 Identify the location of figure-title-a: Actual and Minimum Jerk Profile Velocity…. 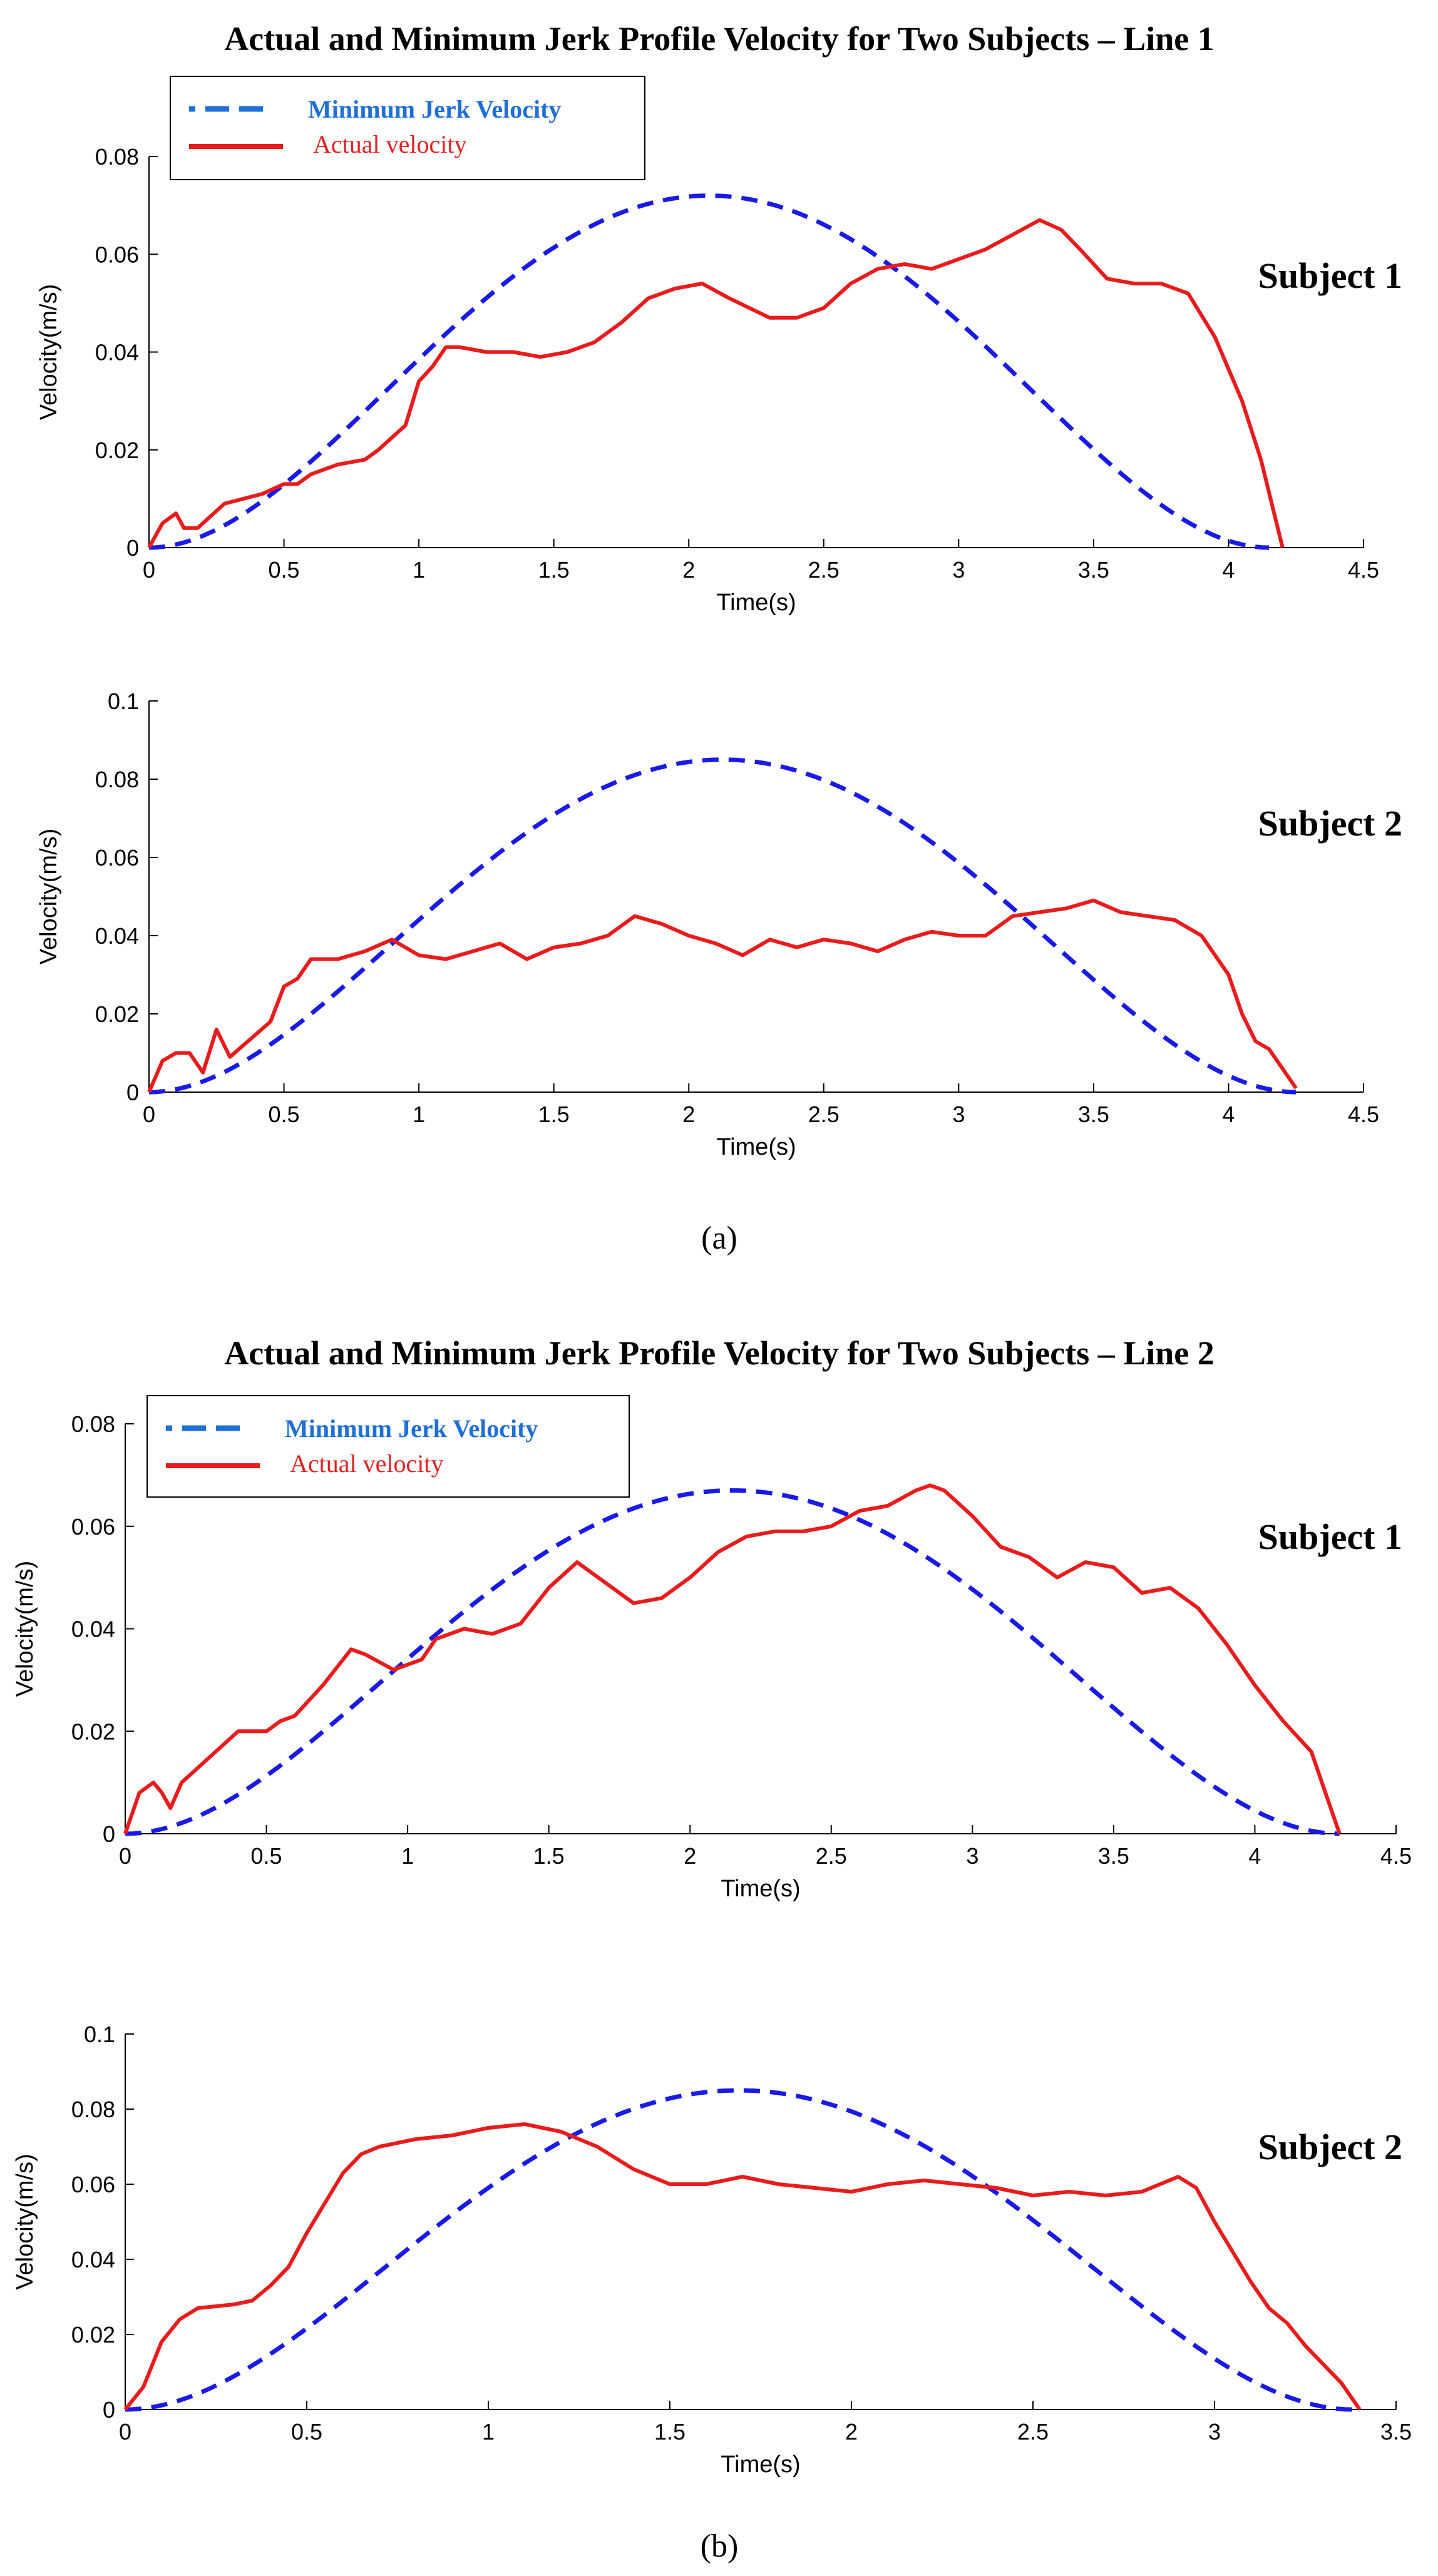
(719, 39).